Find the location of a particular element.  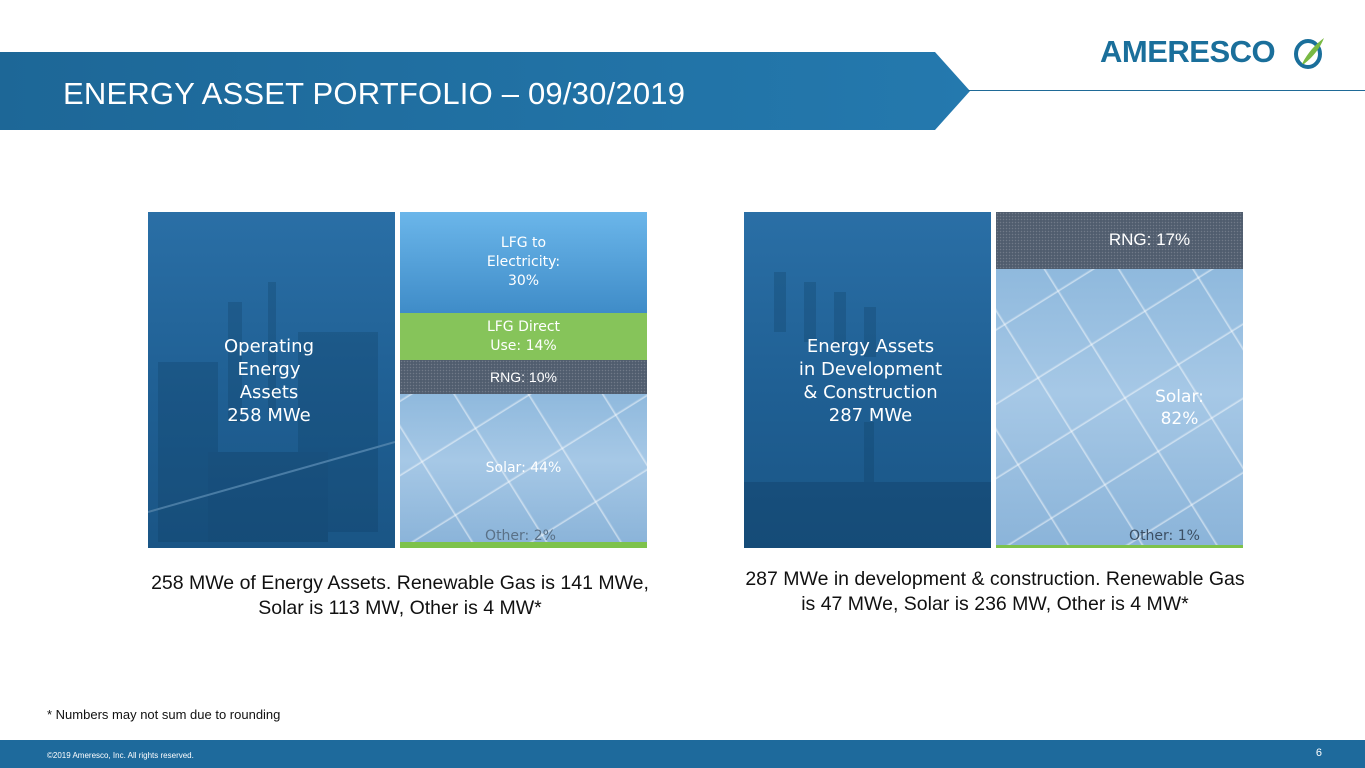

development-bar-label-rng: RNG: 17% is located at coordinates (1149, 239).